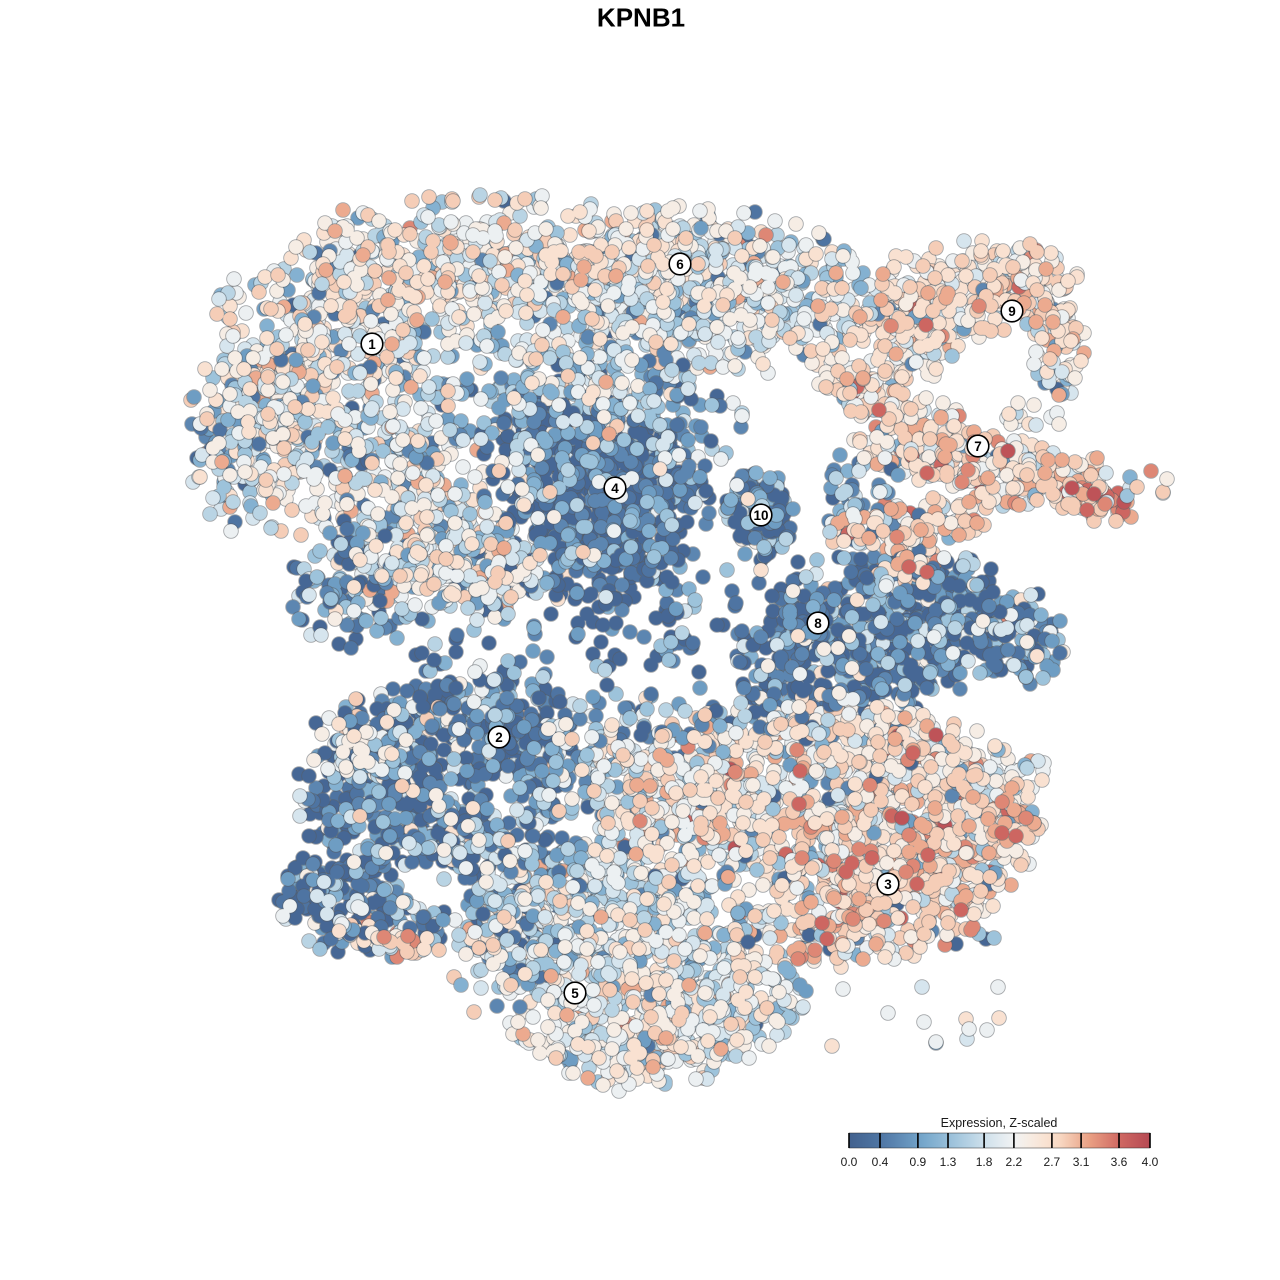 Image resolution: width=1280 pixels, height=1280 pixels. I want to click on svg-text: 10, so click(760, 515).